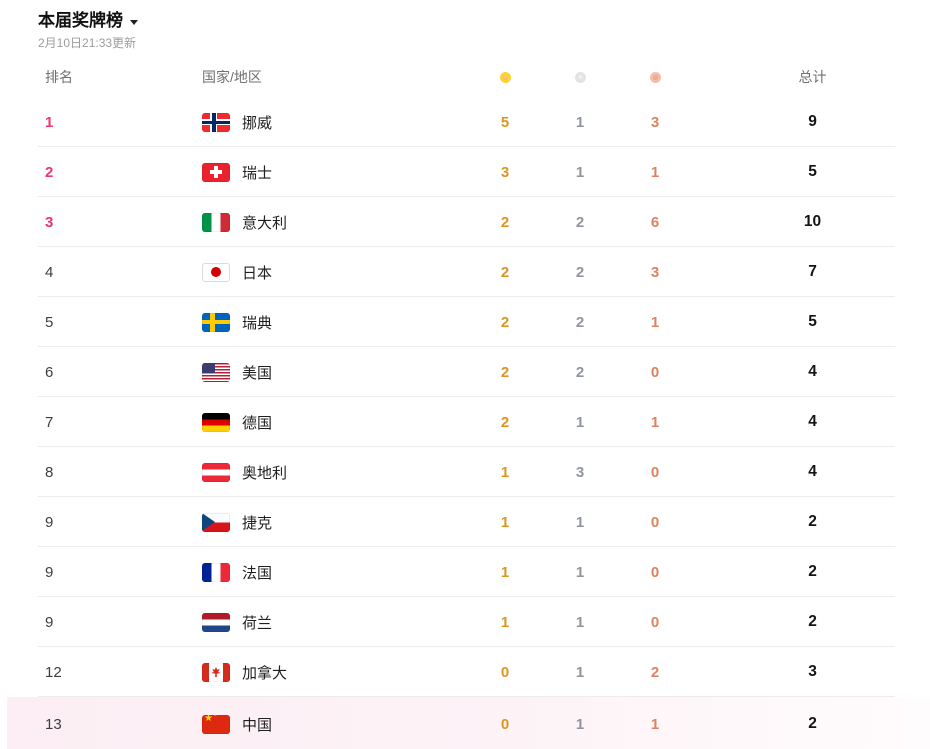 The height and width of the screenshot is (749, 930). Describe the element at coordinates (484, 522) in the screenshot. I see `table-row: 9 捷克 1 1 0 2` at that location.